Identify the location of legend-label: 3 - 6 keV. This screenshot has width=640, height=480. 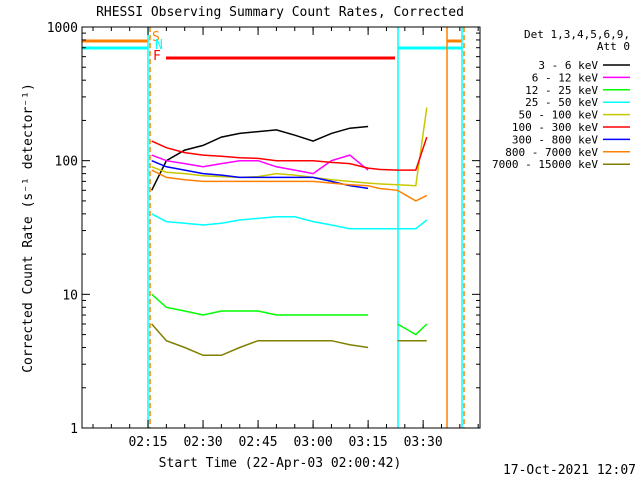
(568, 65).